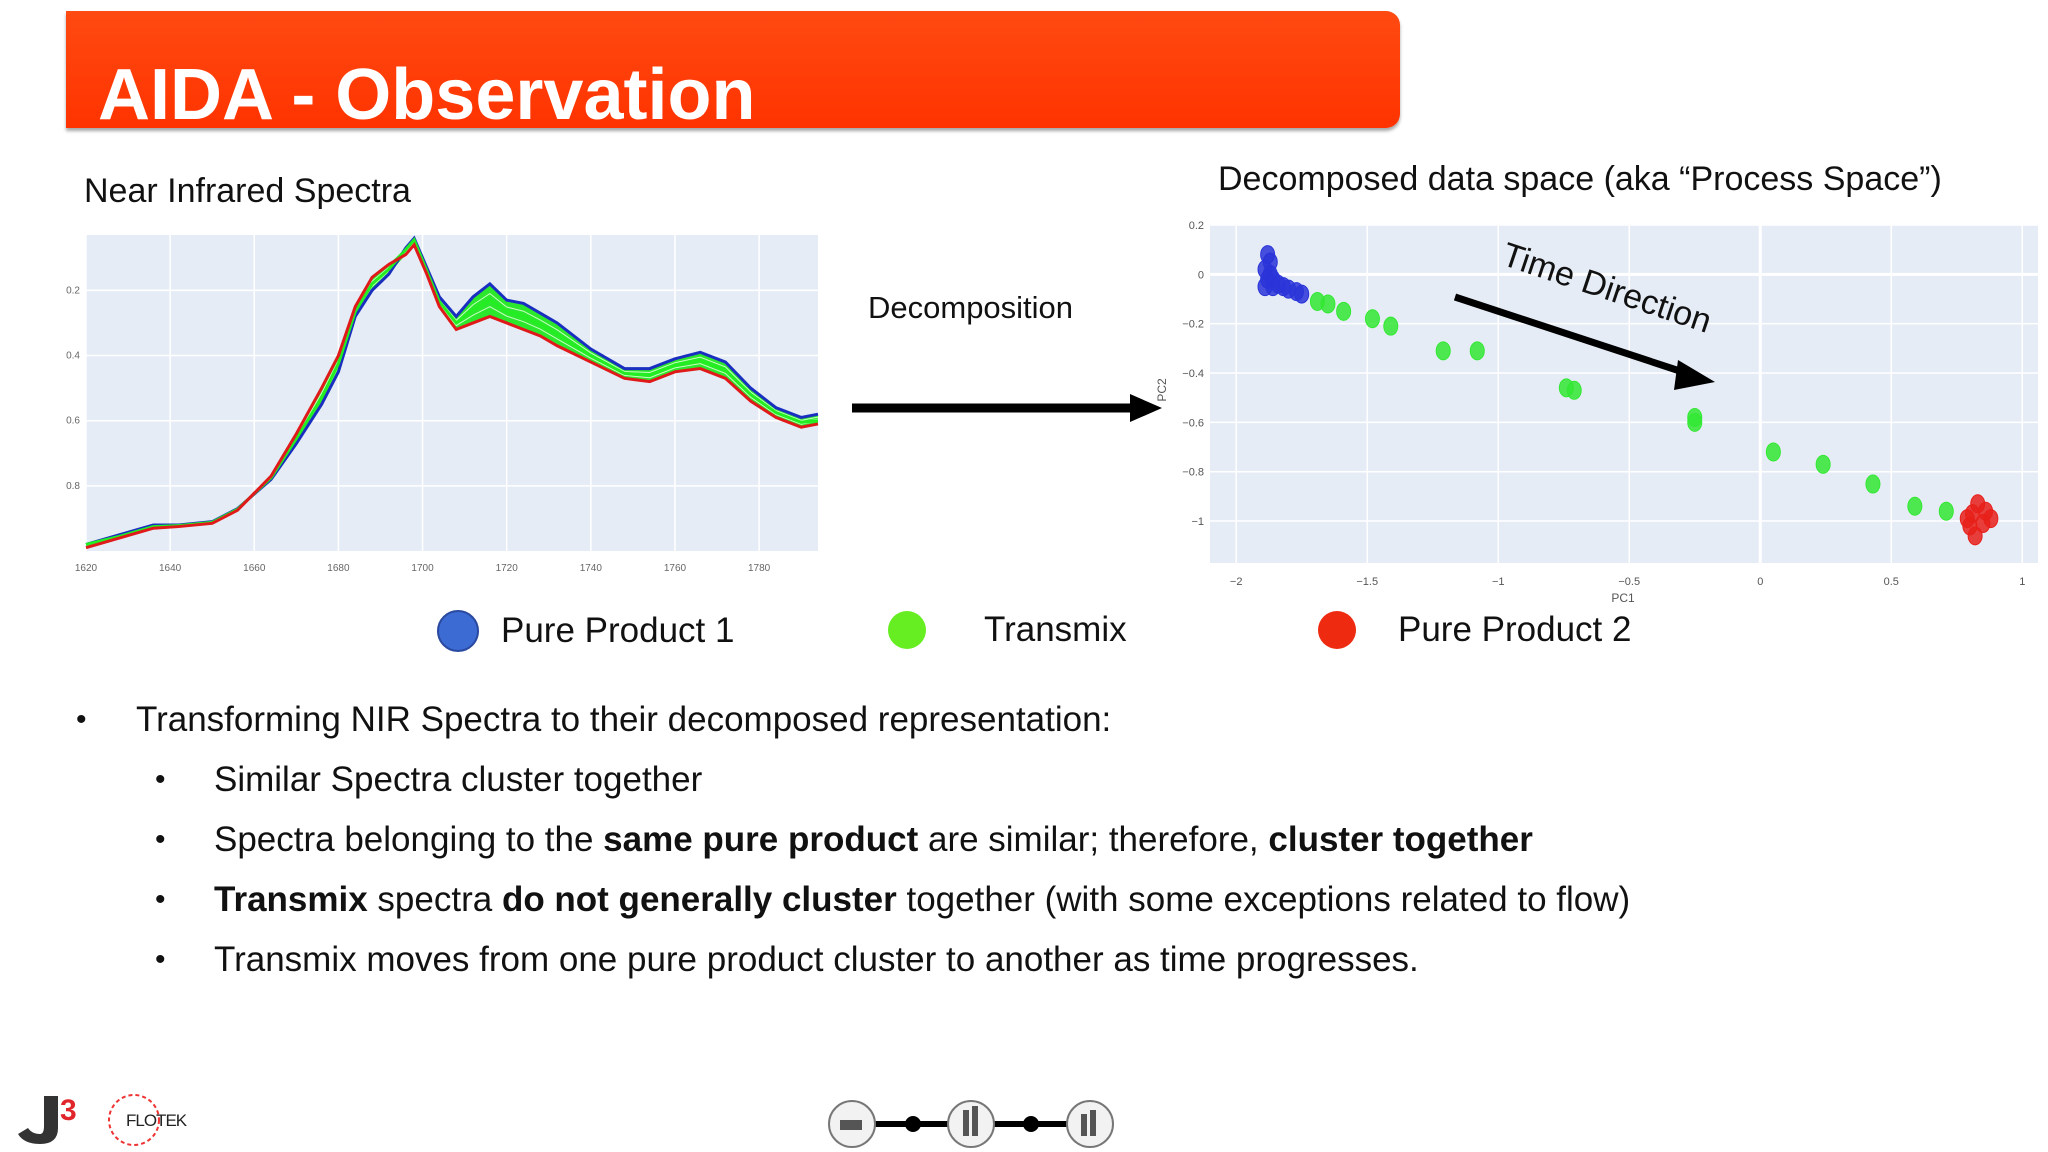  What do you see at coordinates (291, 899) in the screenshot?
I see `bullet-emphasis: Transmix` at bounding box center [291, 899].